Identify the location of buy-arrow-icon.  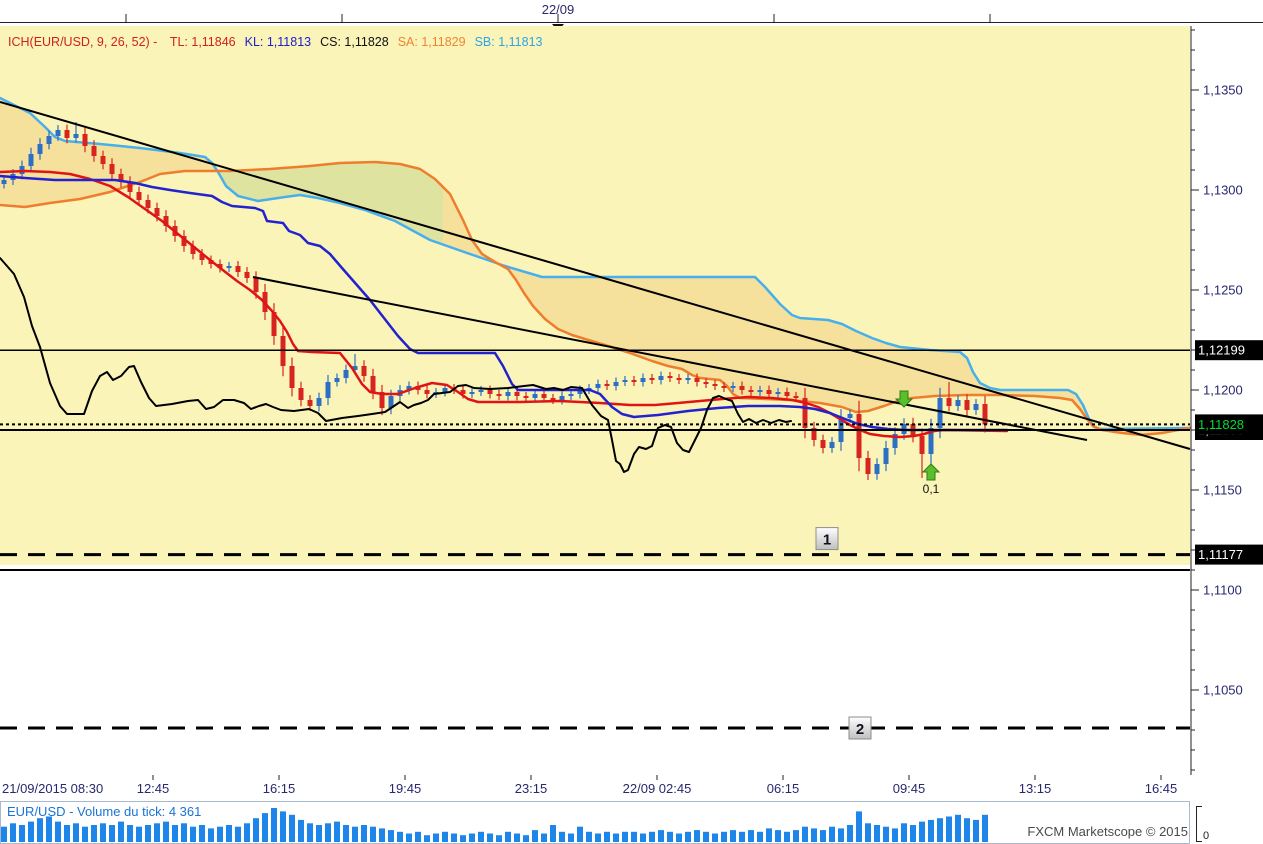
(931, 472).